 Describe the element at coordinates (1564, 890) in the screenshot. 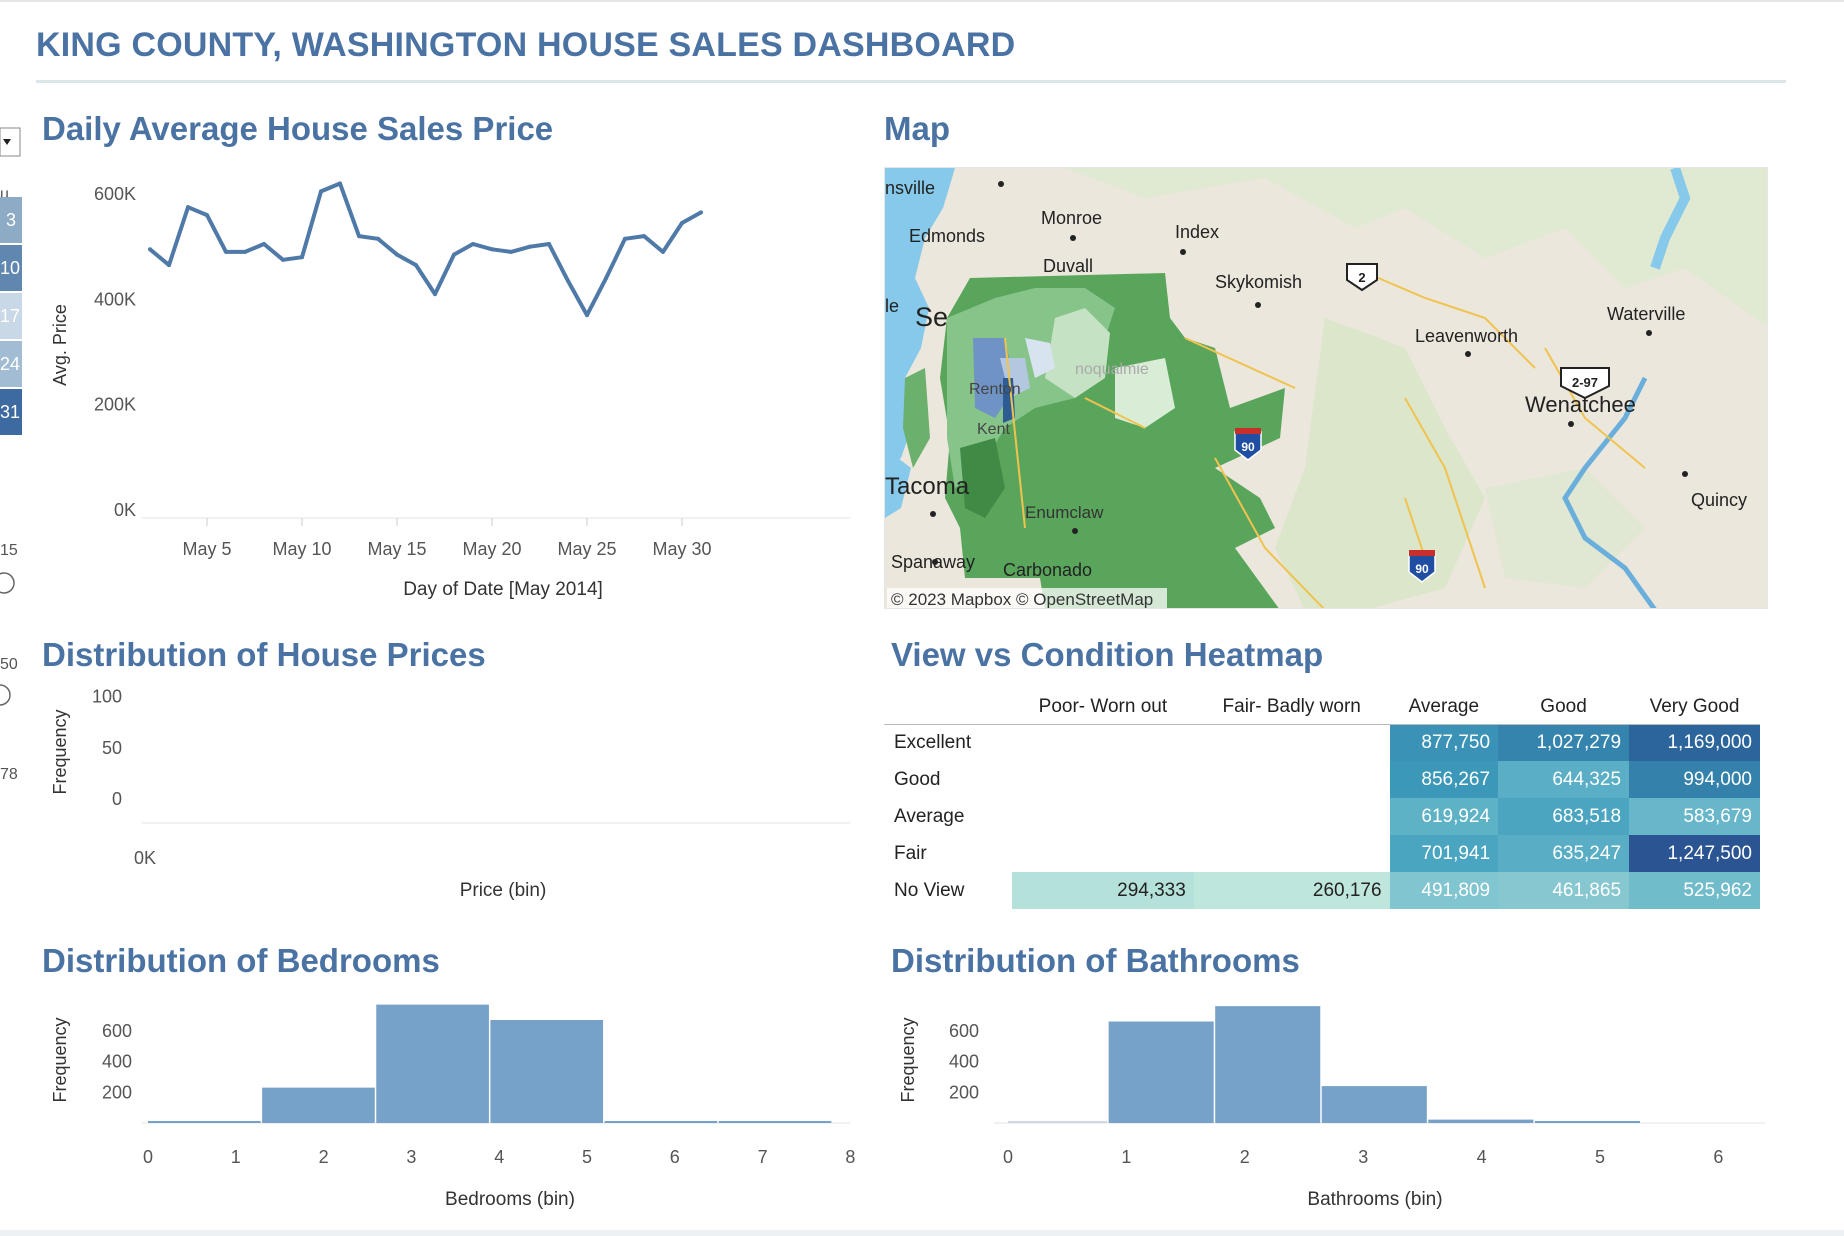

I see `heatmap-cell: 461,865` at that location.